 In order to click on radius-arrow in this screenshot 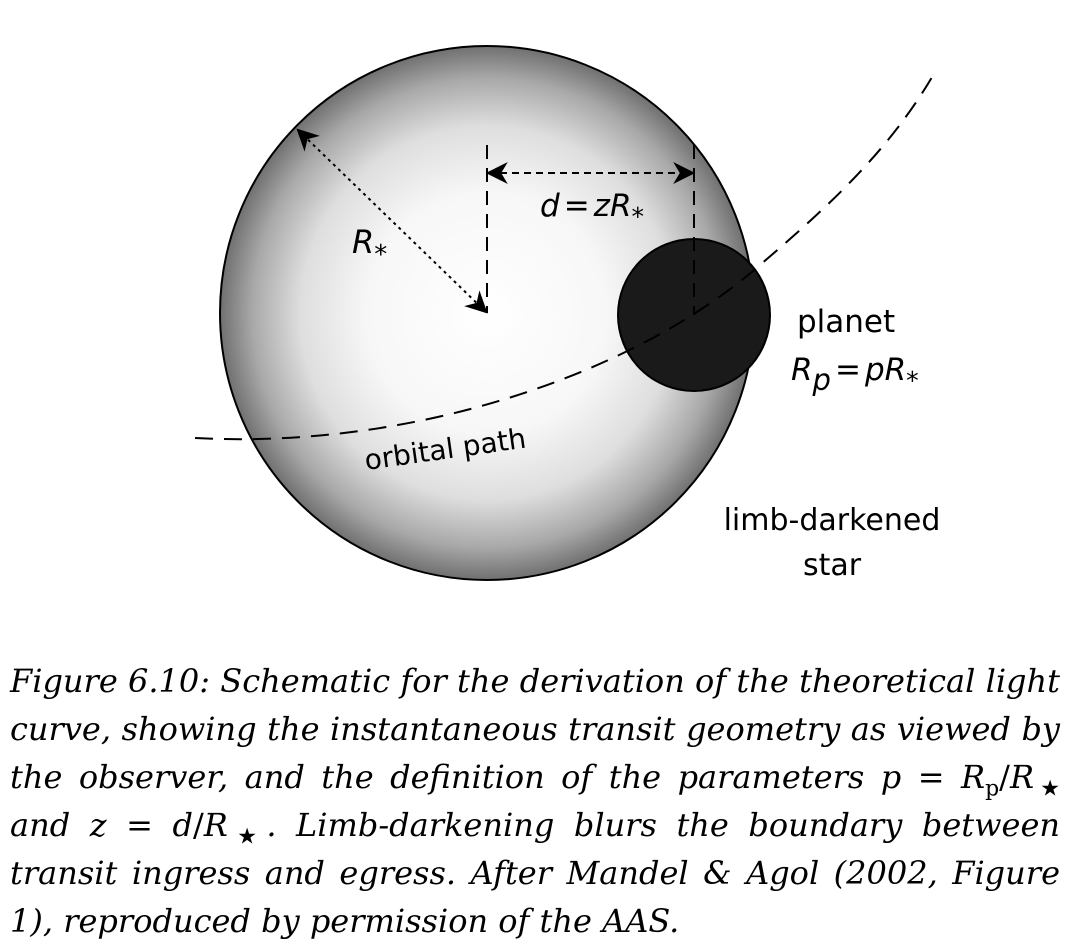, I will do `click(392, 221)`.